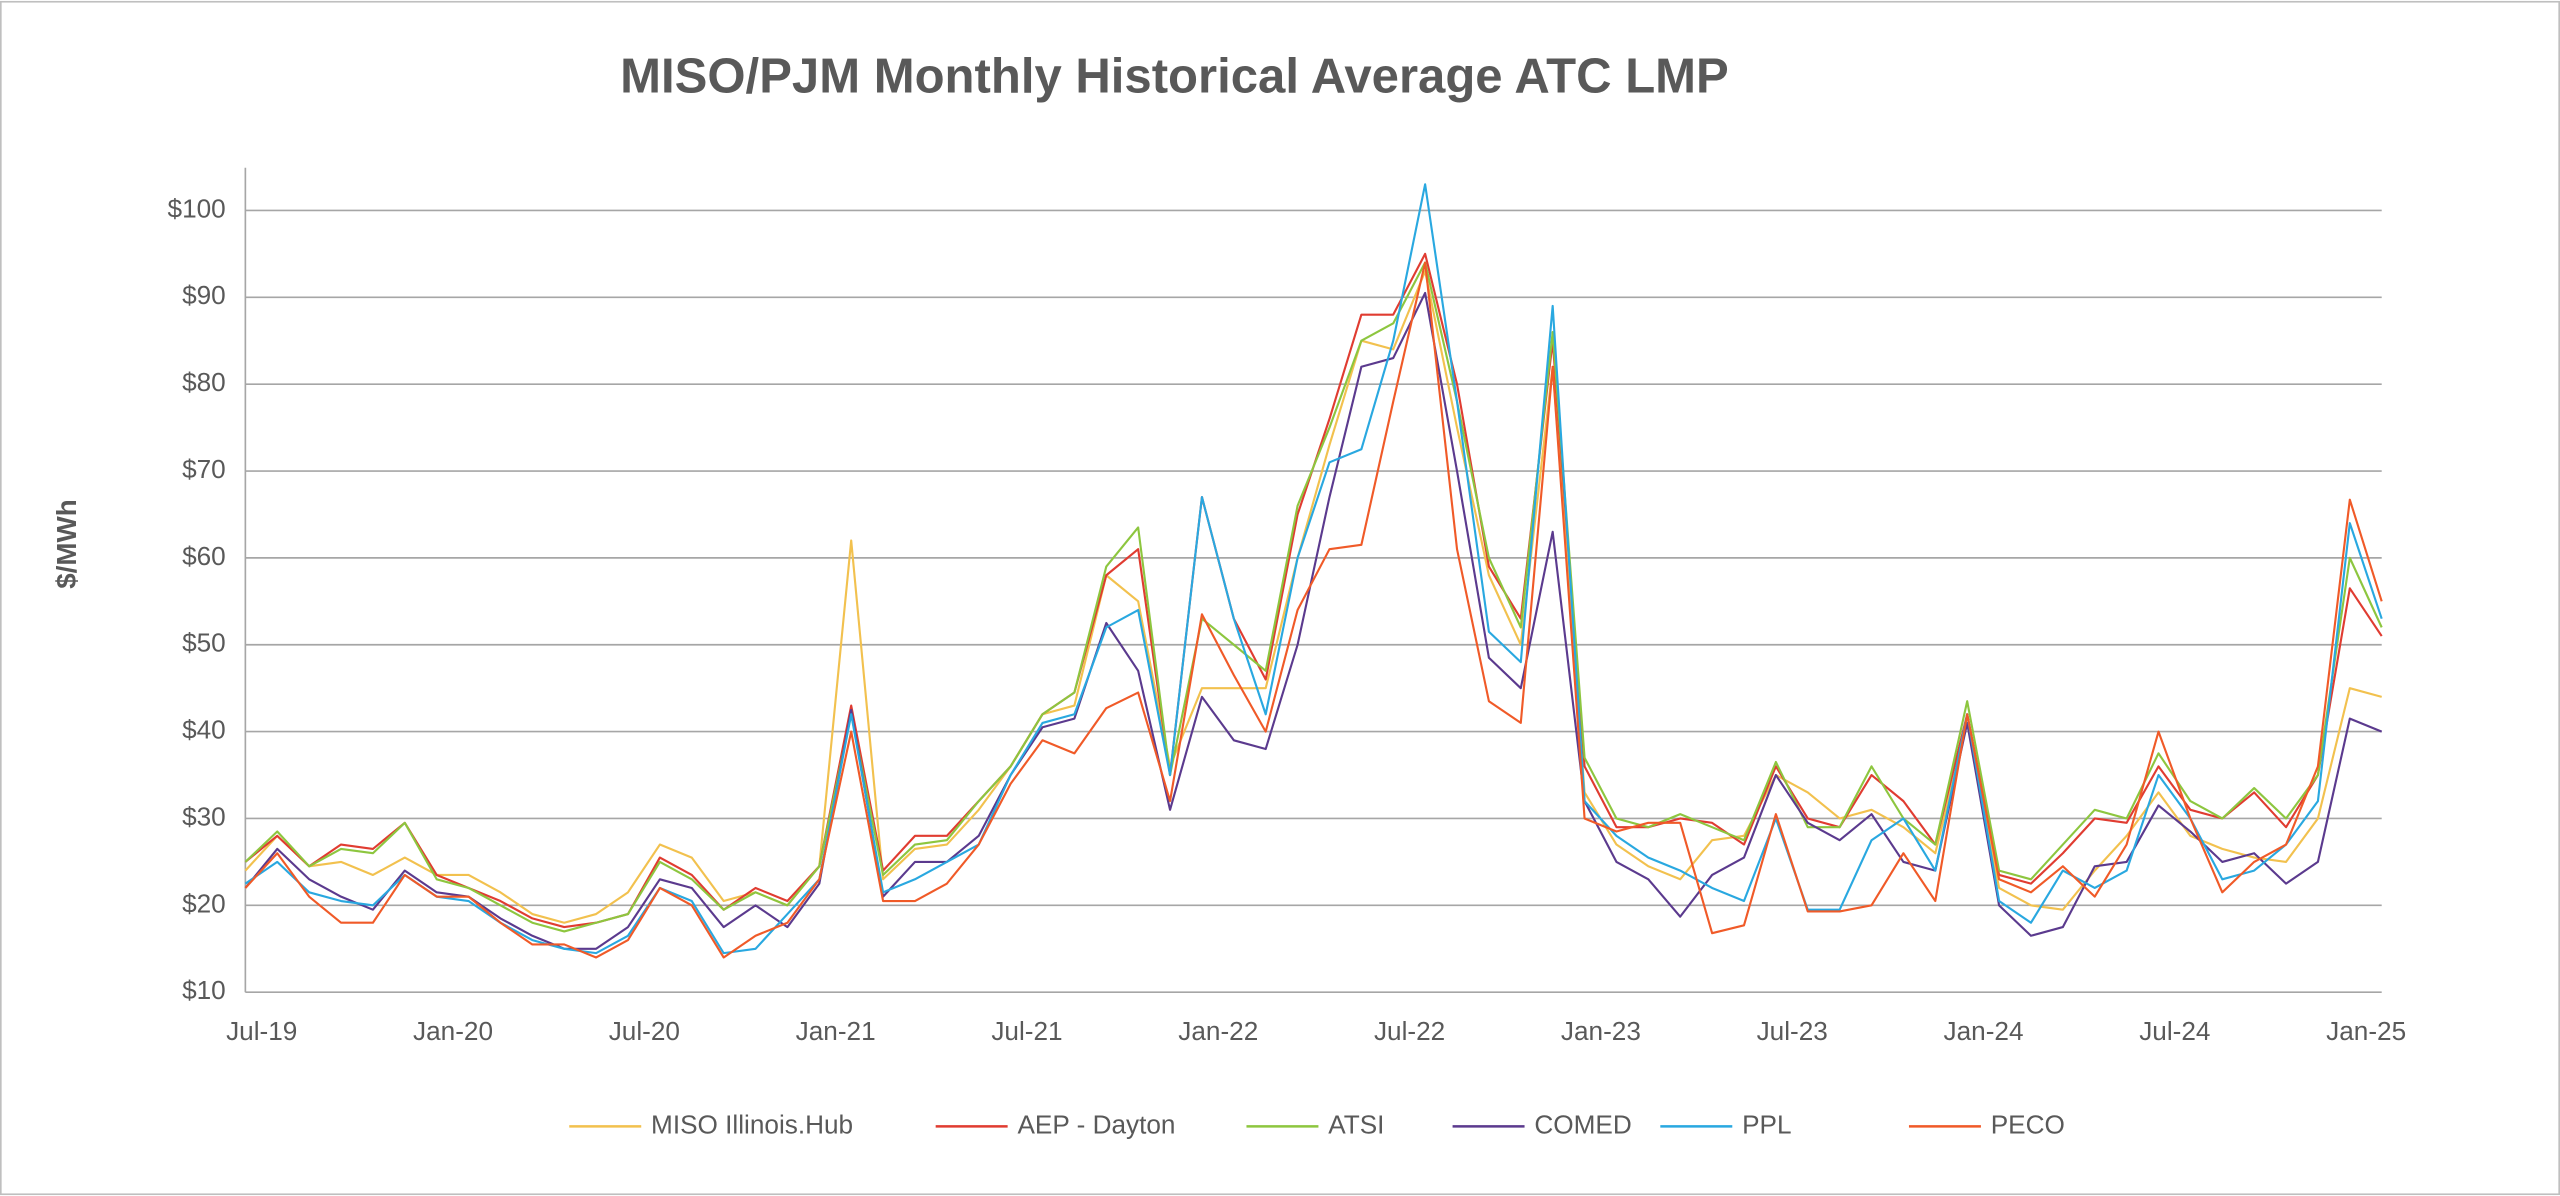 The height and width of the screenshot is (1196, 2560). I want to click on y-tick-label: $50, so click(204, 643).